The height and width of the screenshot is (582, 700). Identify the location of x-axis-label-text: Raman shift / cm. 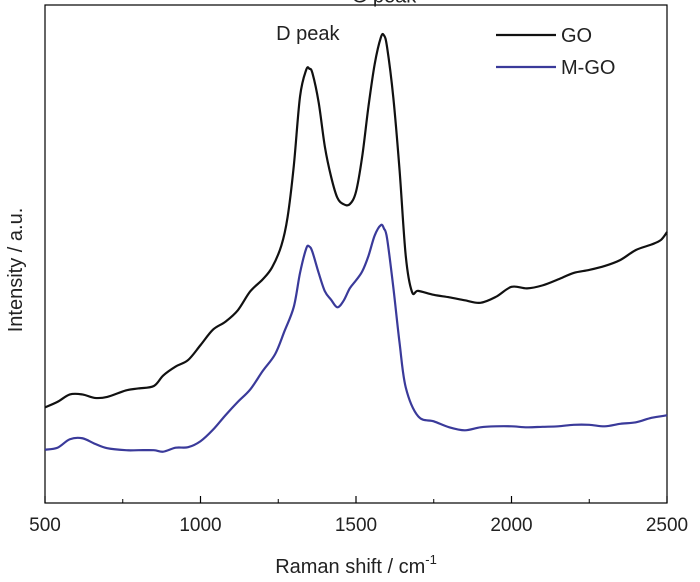
(350, 567).